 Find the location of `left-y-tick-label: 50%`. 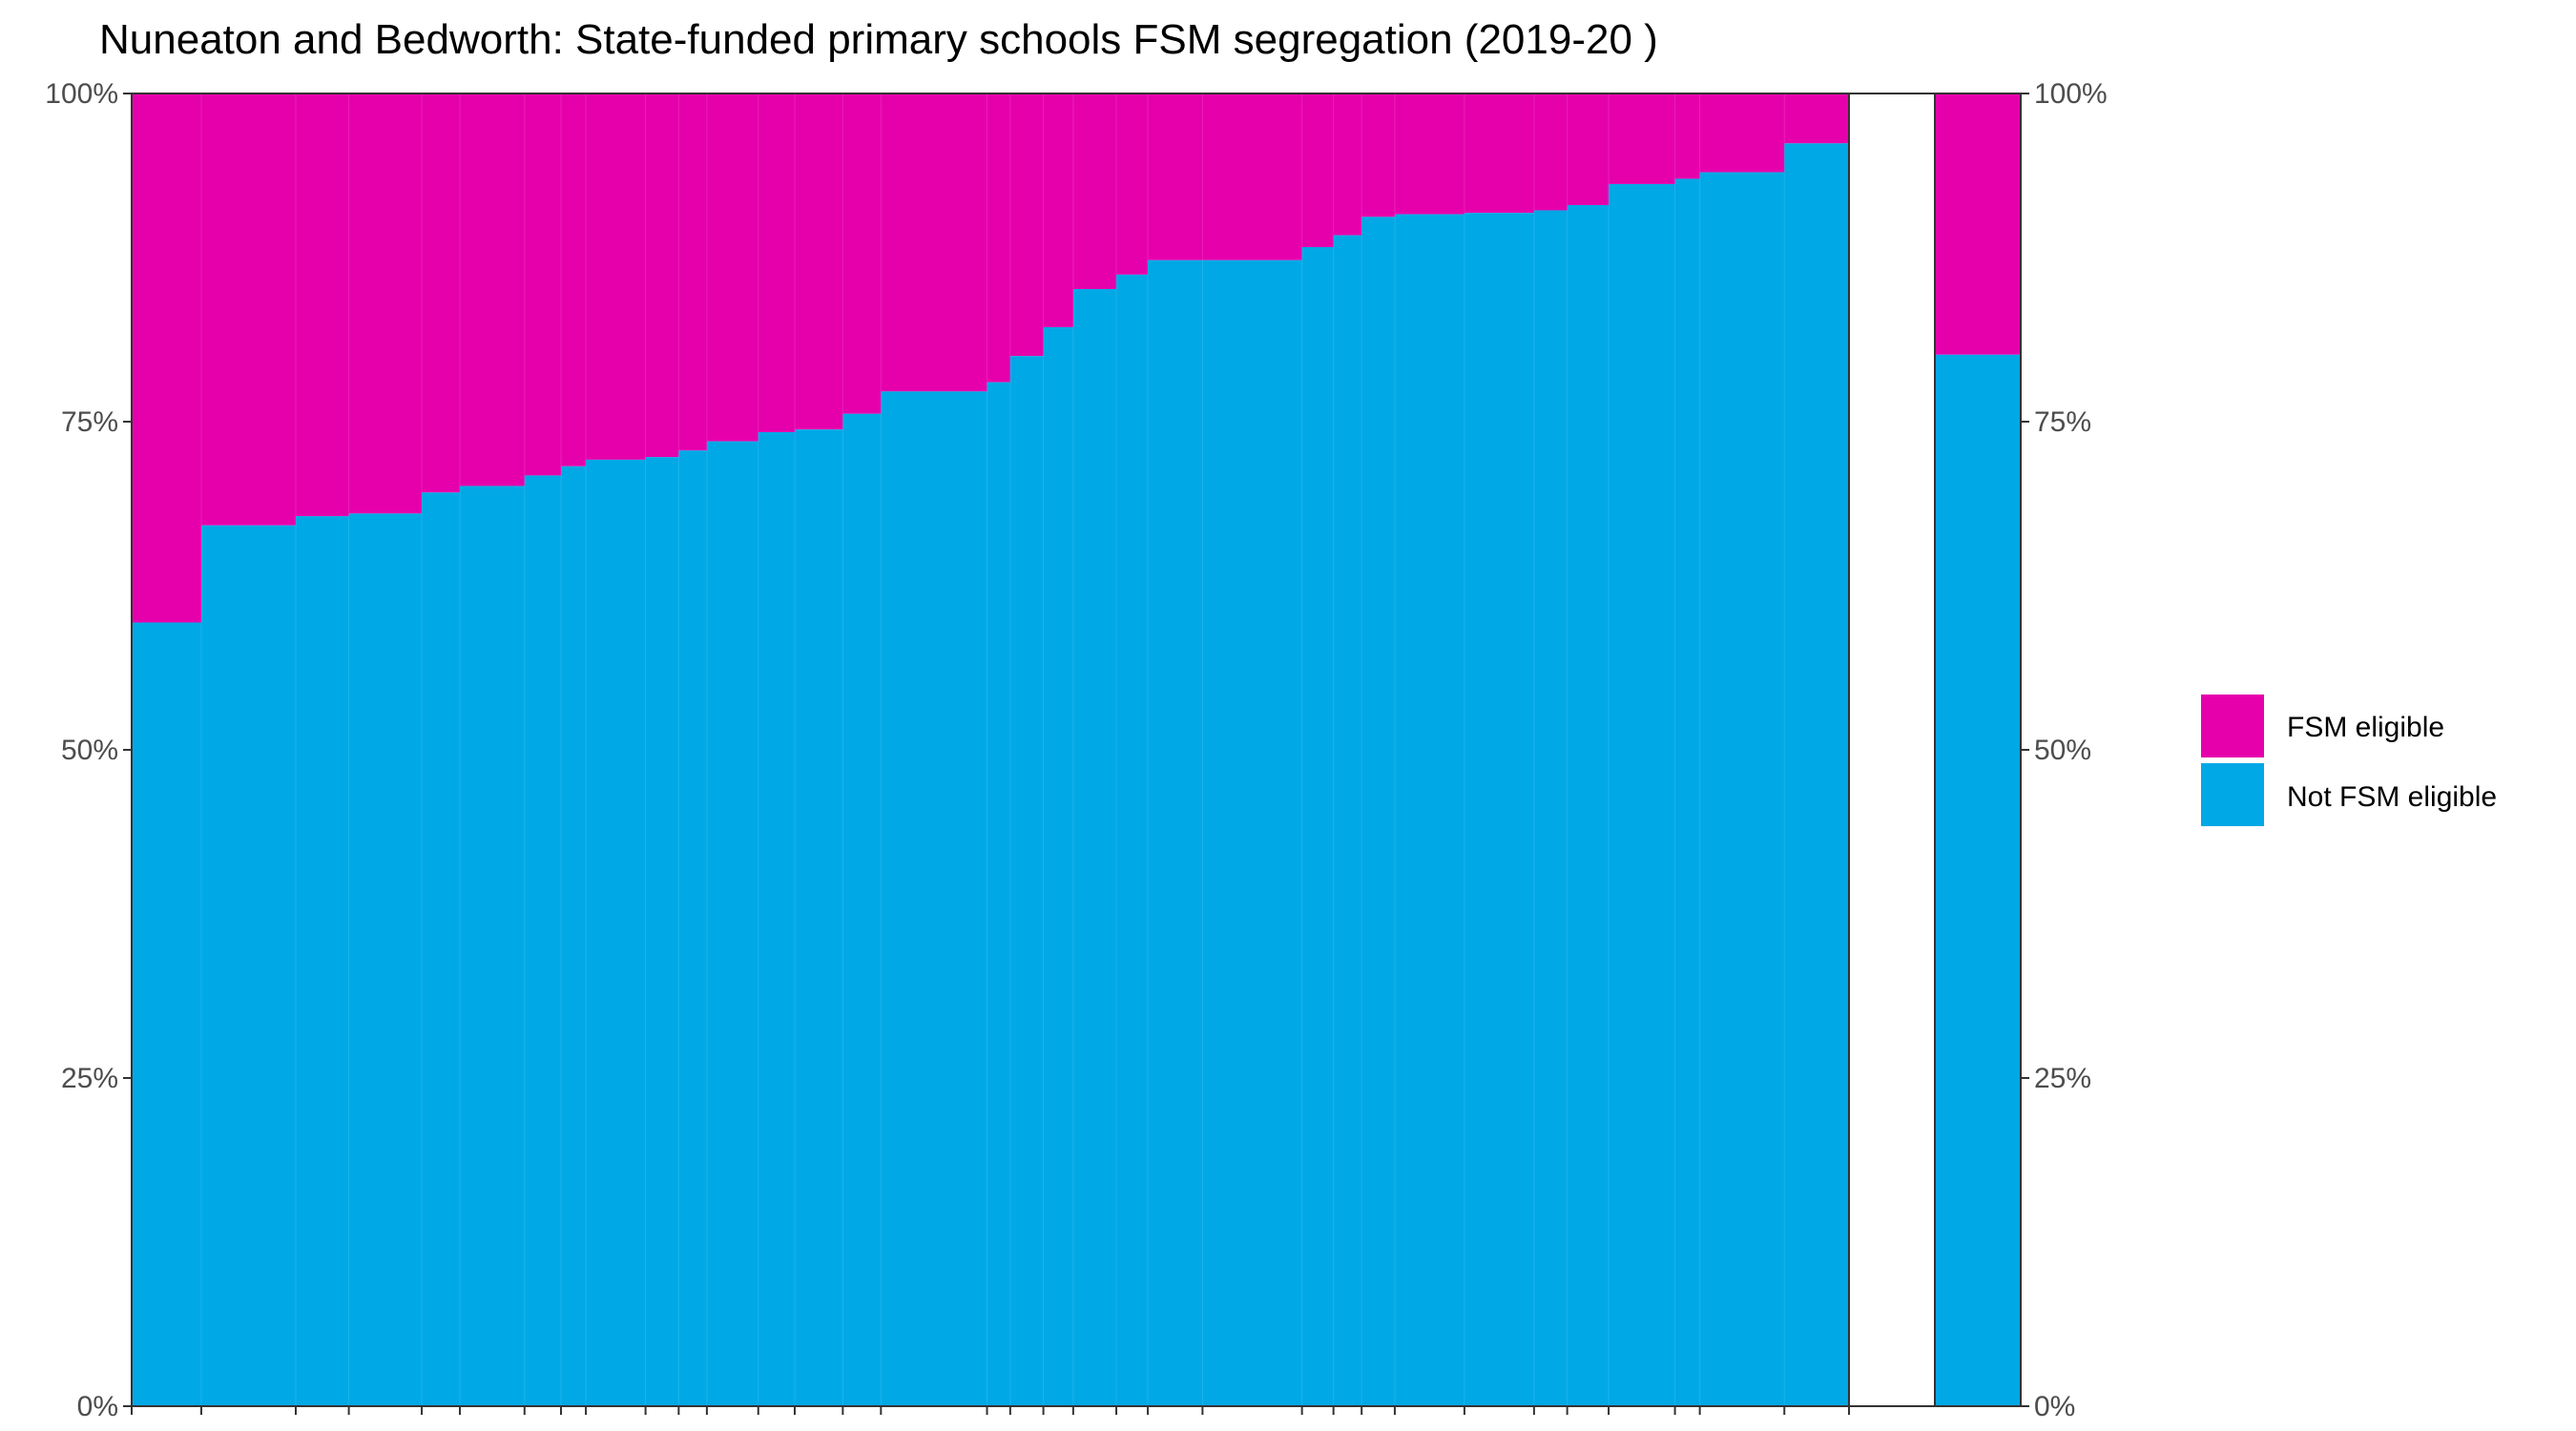

left-y-tick-label: 50% is located at coordinates (89, 750).